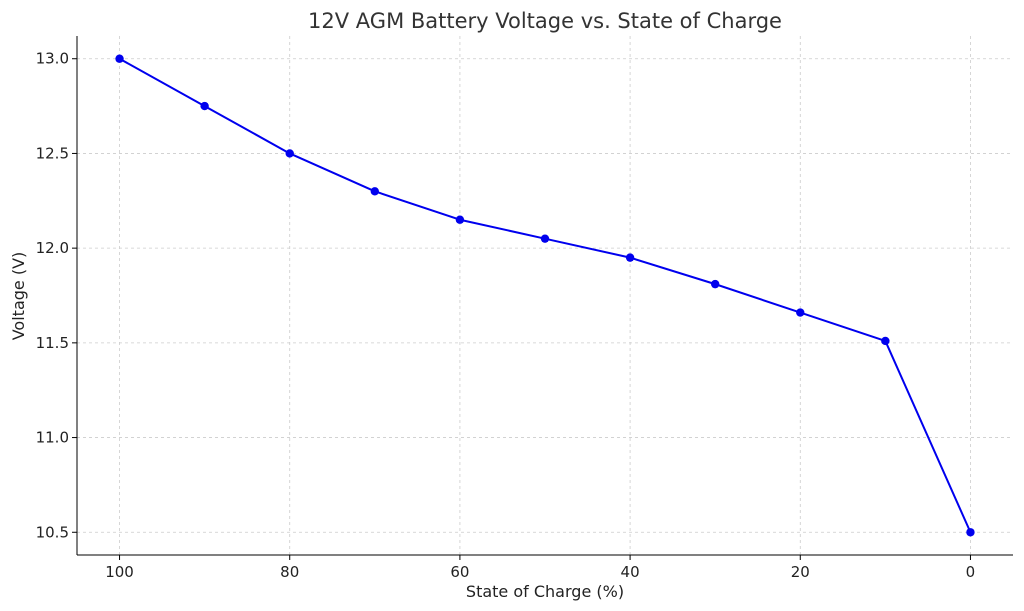  Describe the element at coordinates (52, 438) in the screenshot. I see `y-tick-label: 11.0` at that location.